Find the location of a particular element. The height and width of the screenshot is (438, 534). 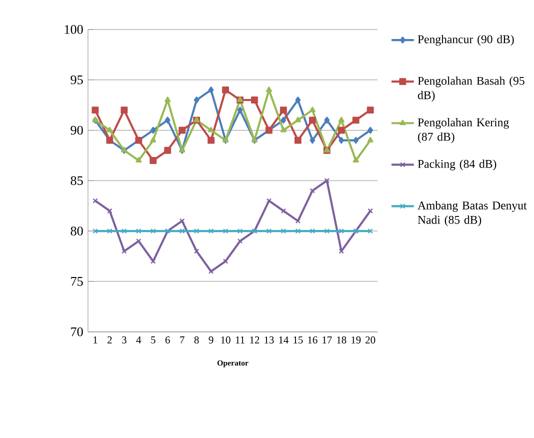

x-tick-label: 3 is located at coordinates (124, 340).